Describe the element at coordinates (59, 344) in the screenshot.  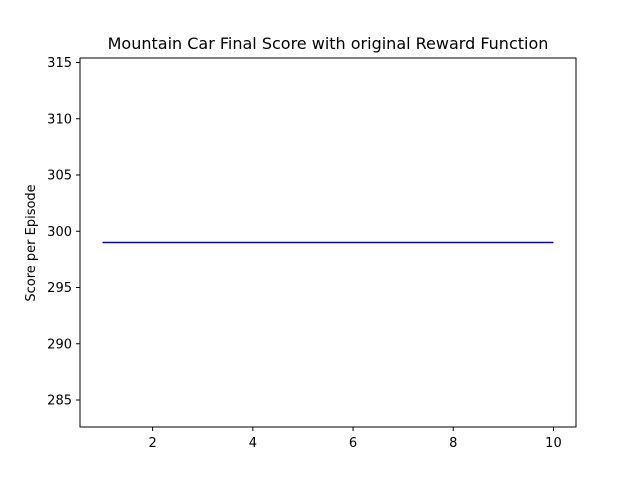
I see `y-tick-label: 290` at that location.